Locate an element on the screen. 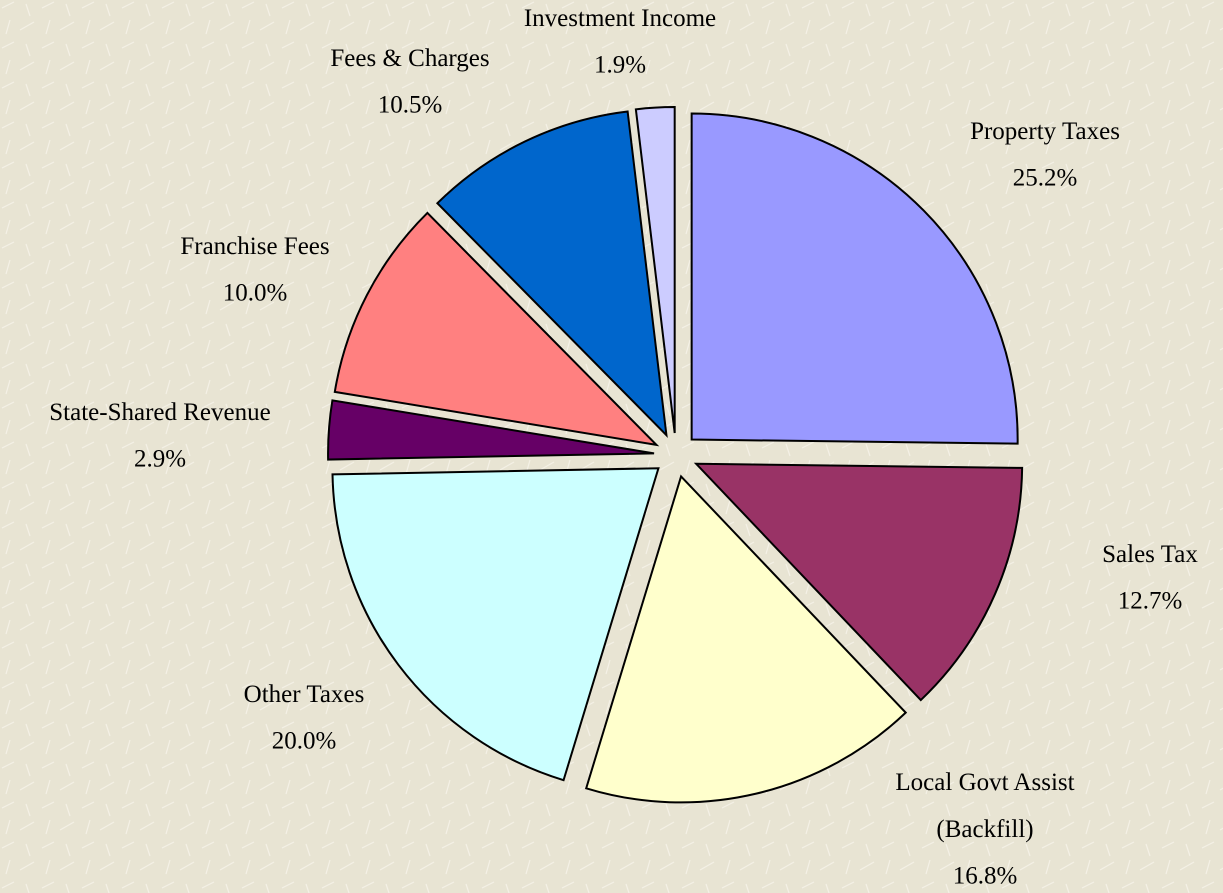  value-label: 10.0% is located at coordinates (255, 293).